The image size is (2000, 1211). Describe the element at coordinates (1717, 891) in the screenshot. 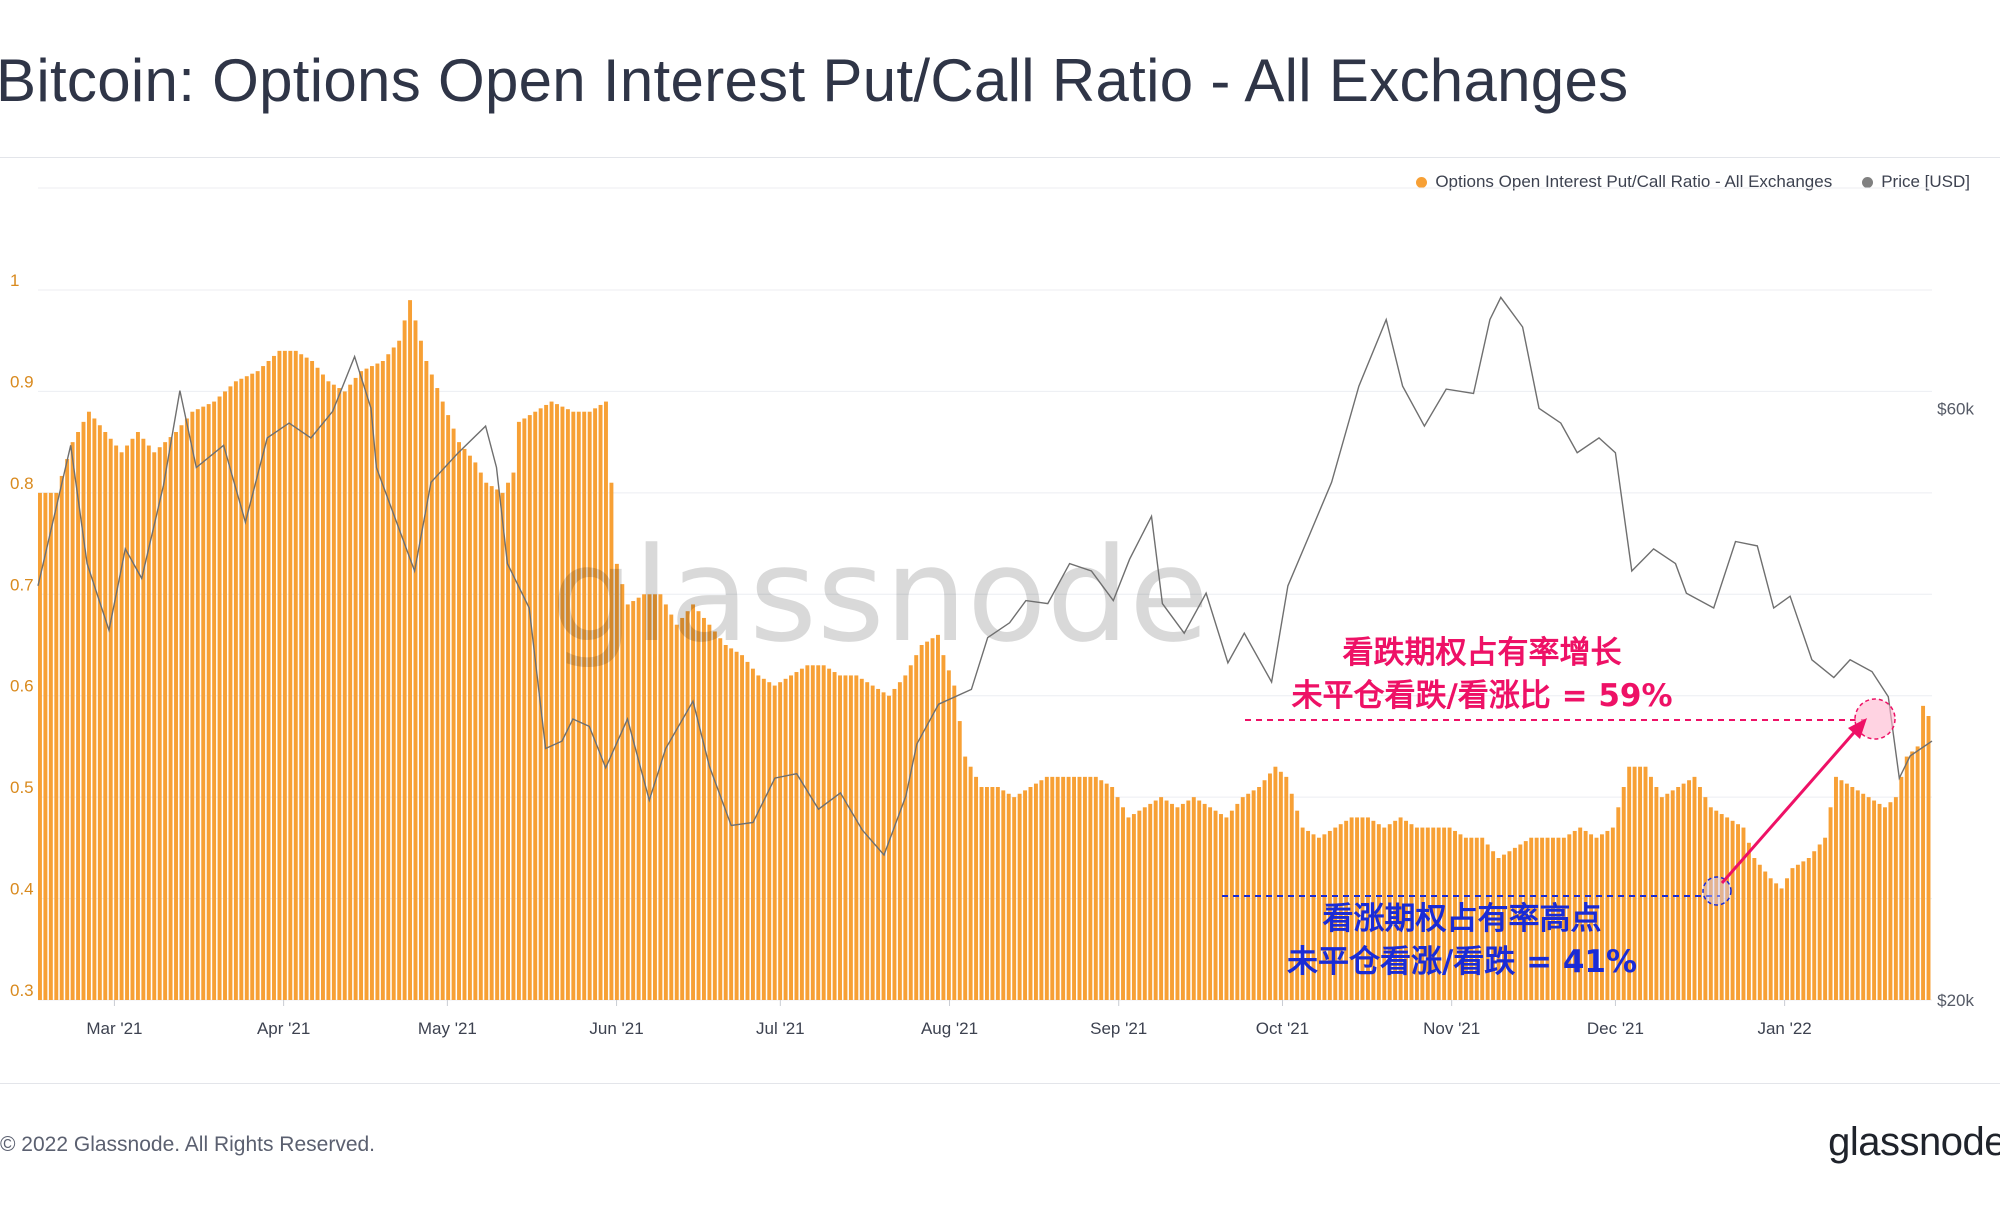

I see `bullish-marker` at that location.